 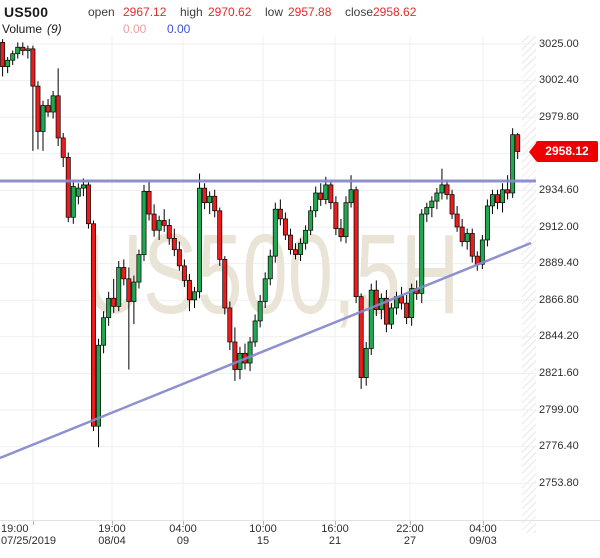 What do you see at coordinates (567, 151) in the screenshot?
I see `current-price-badge: 2958.12` at bounding box center [567, 151].